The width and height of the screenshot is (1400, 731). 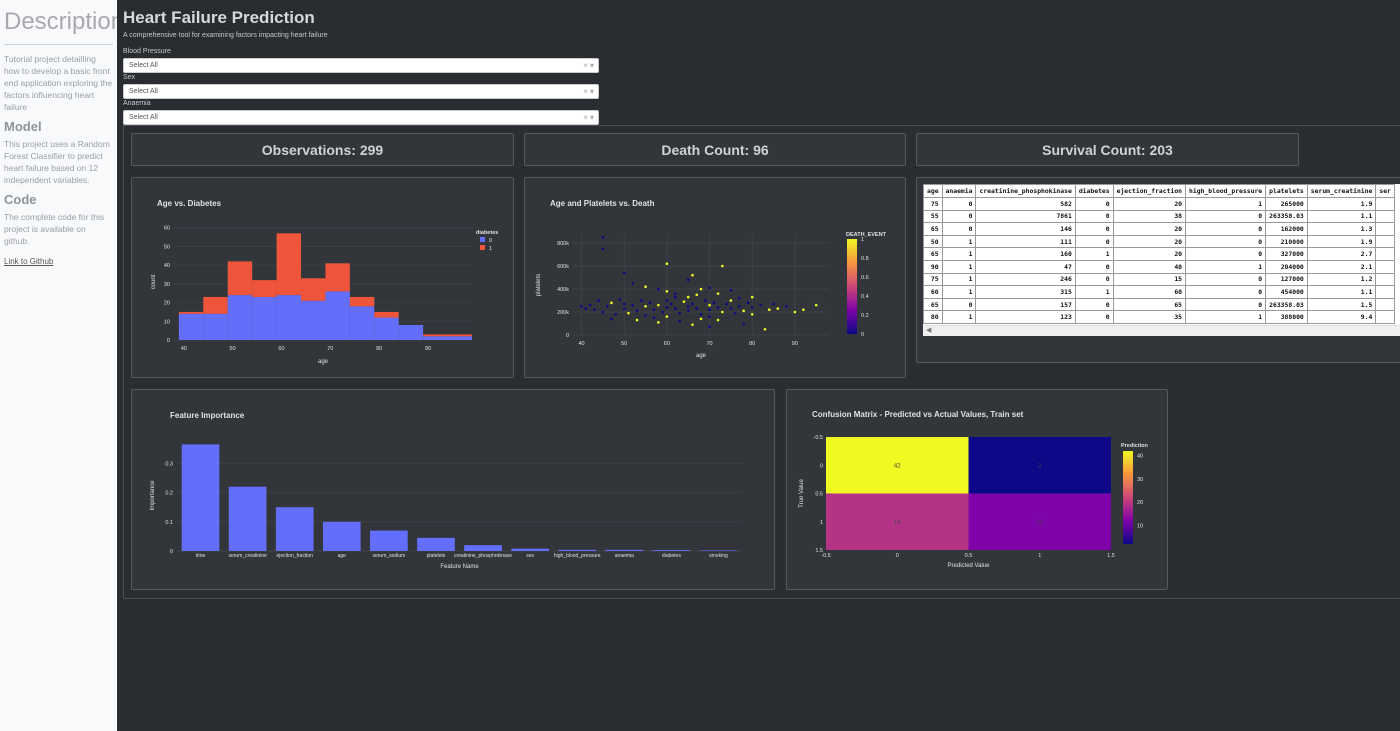 I want to click on table-cell: 38, so click(x=1149, y=216).